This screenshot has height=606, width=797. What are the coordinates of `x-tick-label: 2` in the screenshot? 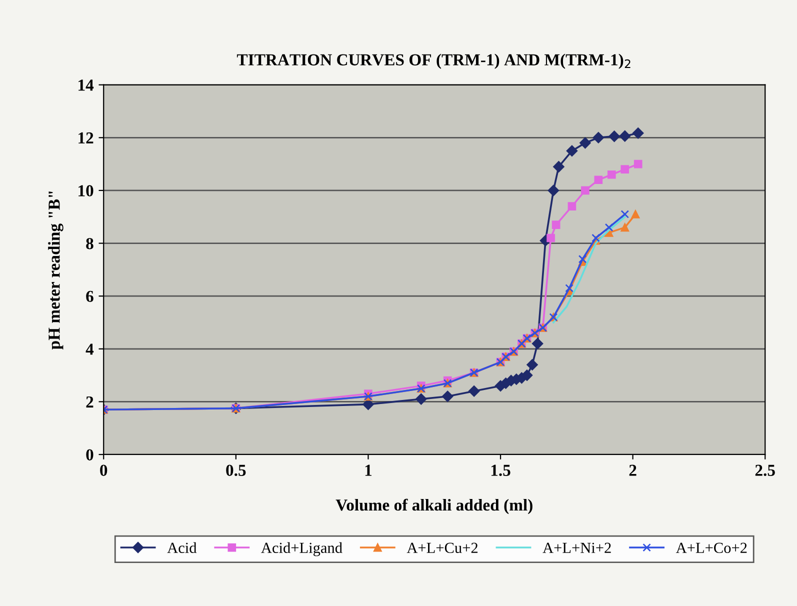 It's located at (632, 470).